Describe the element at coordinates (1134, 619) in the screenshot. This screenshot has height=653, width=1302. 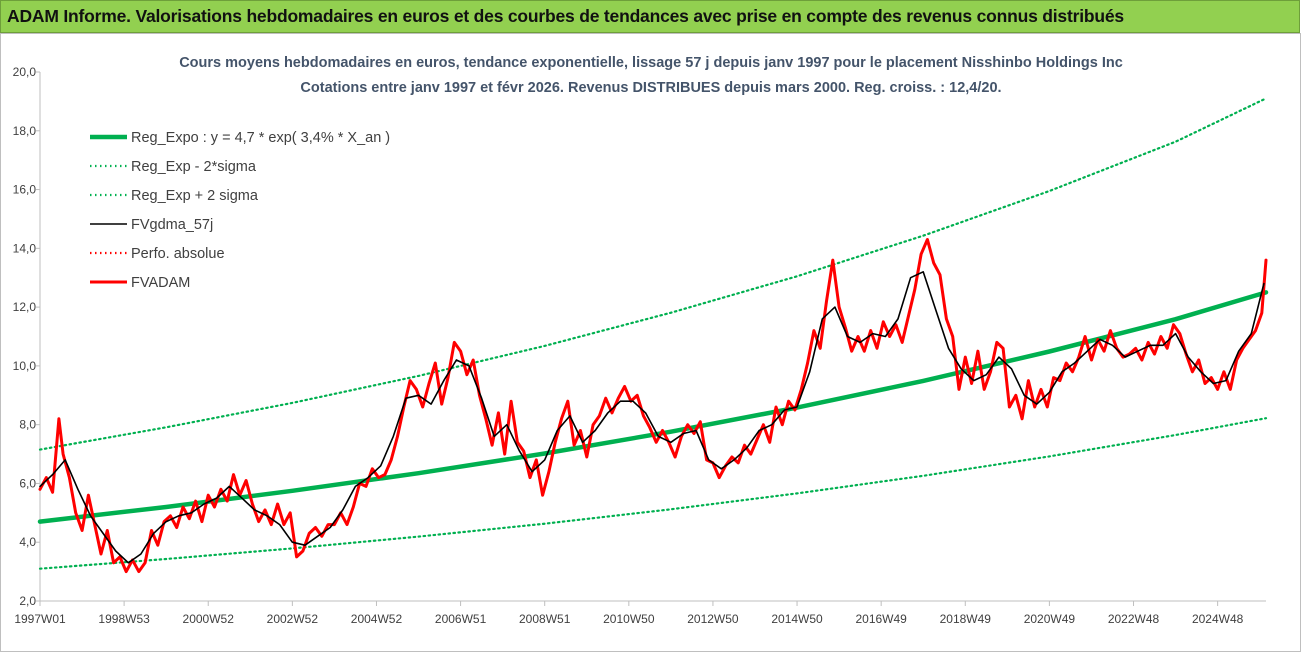
I see `x-tick-label: 2022W48` at that location.